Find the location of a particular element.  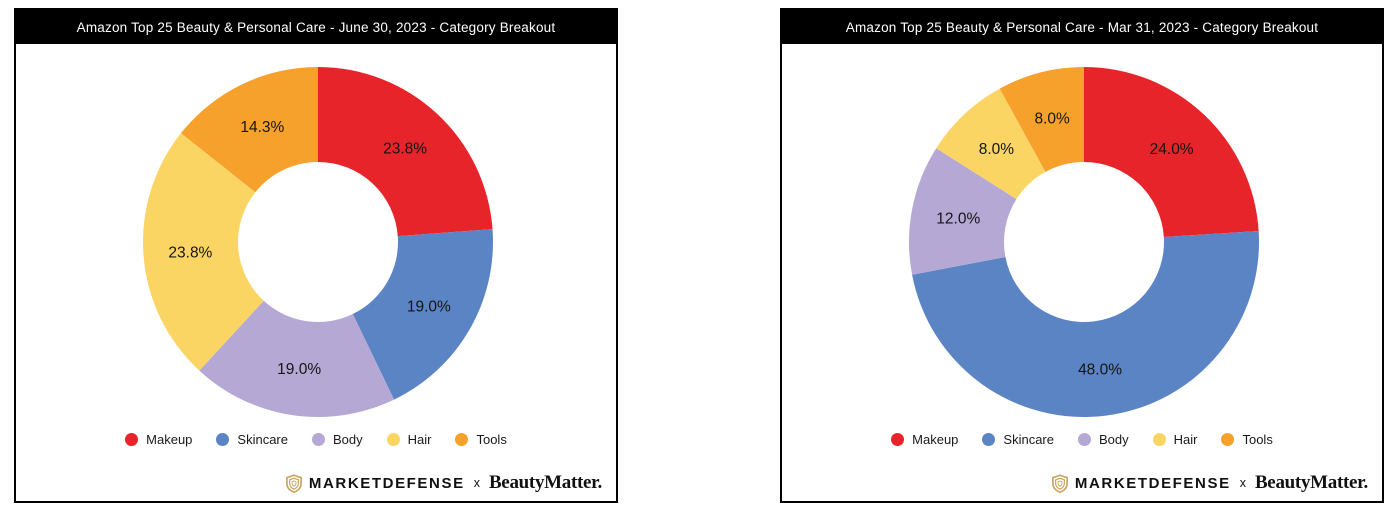

legend-march: Makeup Skincare Body Hair Tools is located at coordinates (1082, 439).